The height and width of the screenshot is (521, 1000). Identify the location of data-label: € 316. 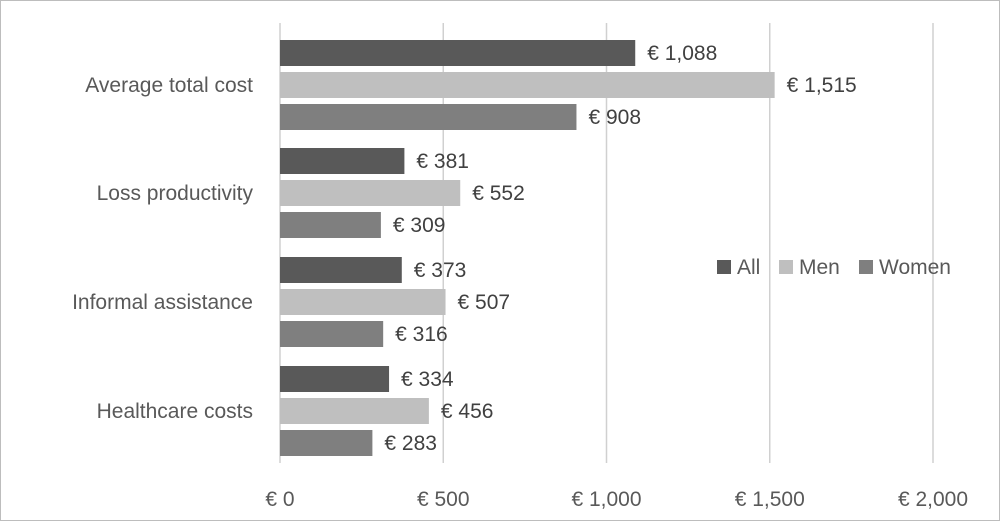
(421, 334).